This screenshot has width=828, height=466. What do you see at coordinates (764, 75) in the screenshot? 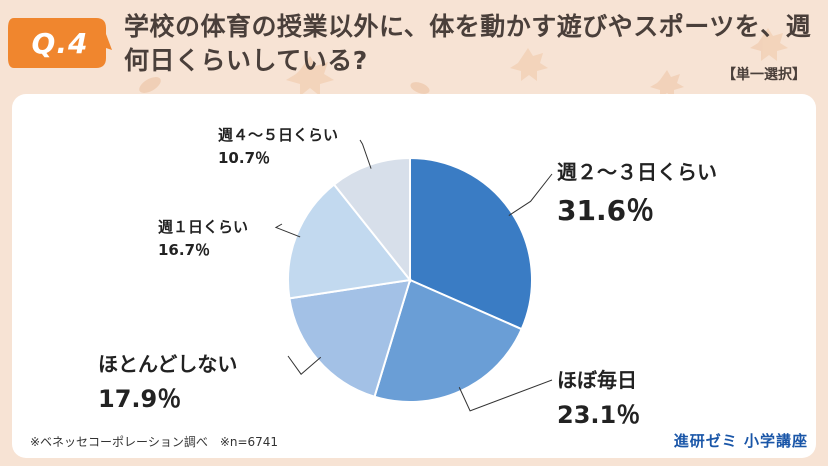
I see `selection-type-label: 【単一選択】` at bounding box center [764, 75].